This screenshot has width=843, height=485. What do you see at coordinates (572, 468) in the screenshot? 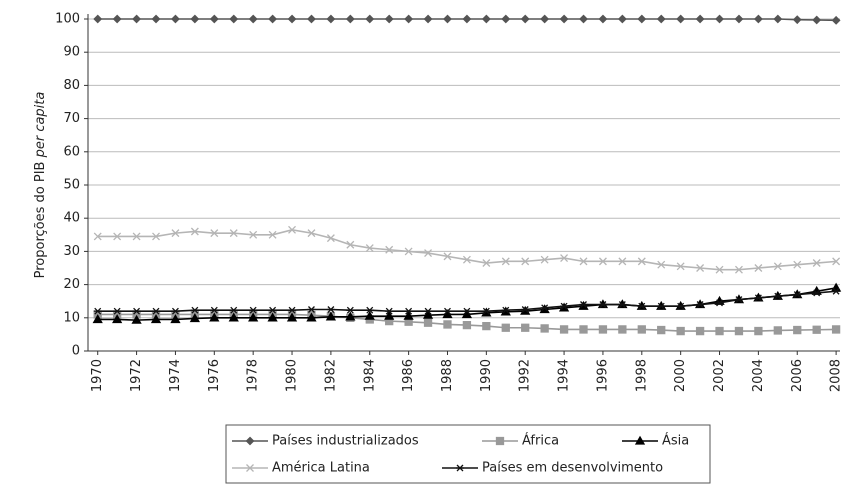
I see `legend-label: Países em desenvolvimento` at bounding box center [572, 468].